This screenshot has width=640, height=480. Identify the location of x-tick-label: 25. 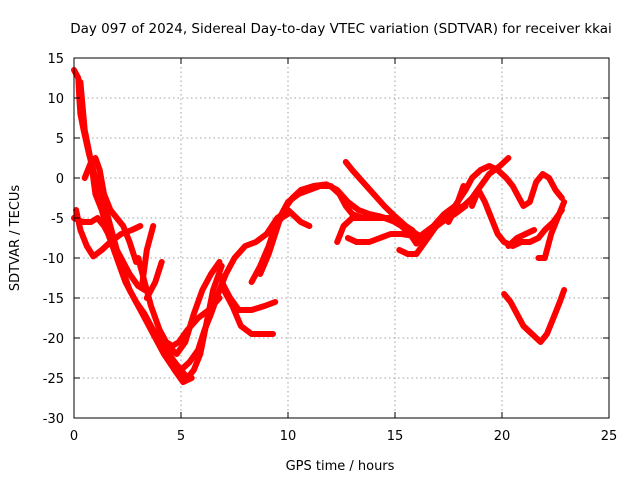
(609, 436).